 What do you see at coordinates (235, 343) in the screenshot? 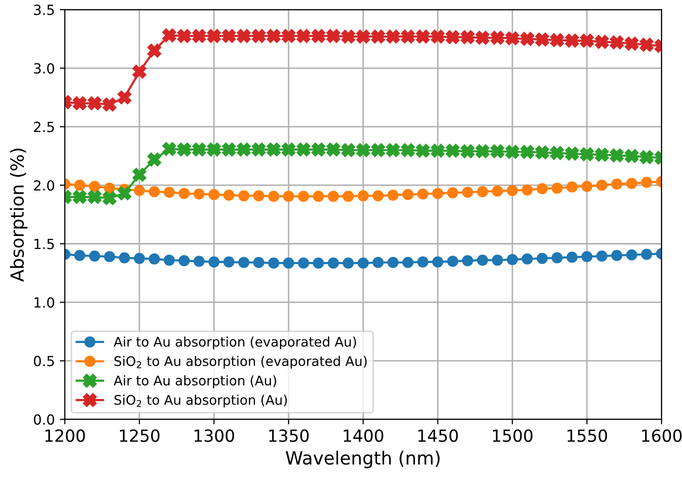
I see `legend-label: Air to Au absorption (evaporated Au)` at bounding box center [235, 343].